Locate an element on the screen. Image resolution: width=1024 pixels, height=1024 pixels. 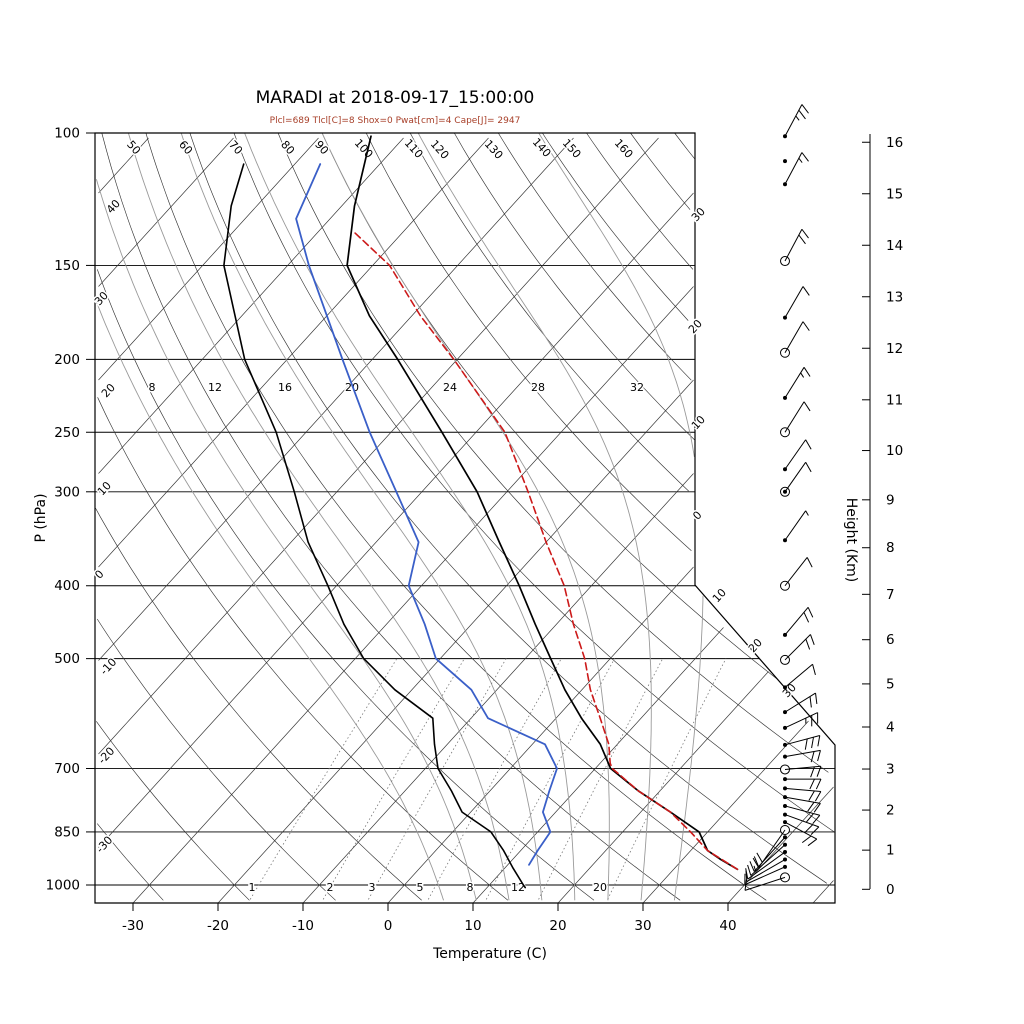
mixing-ratio-lines is located at coordinates (488, 779).